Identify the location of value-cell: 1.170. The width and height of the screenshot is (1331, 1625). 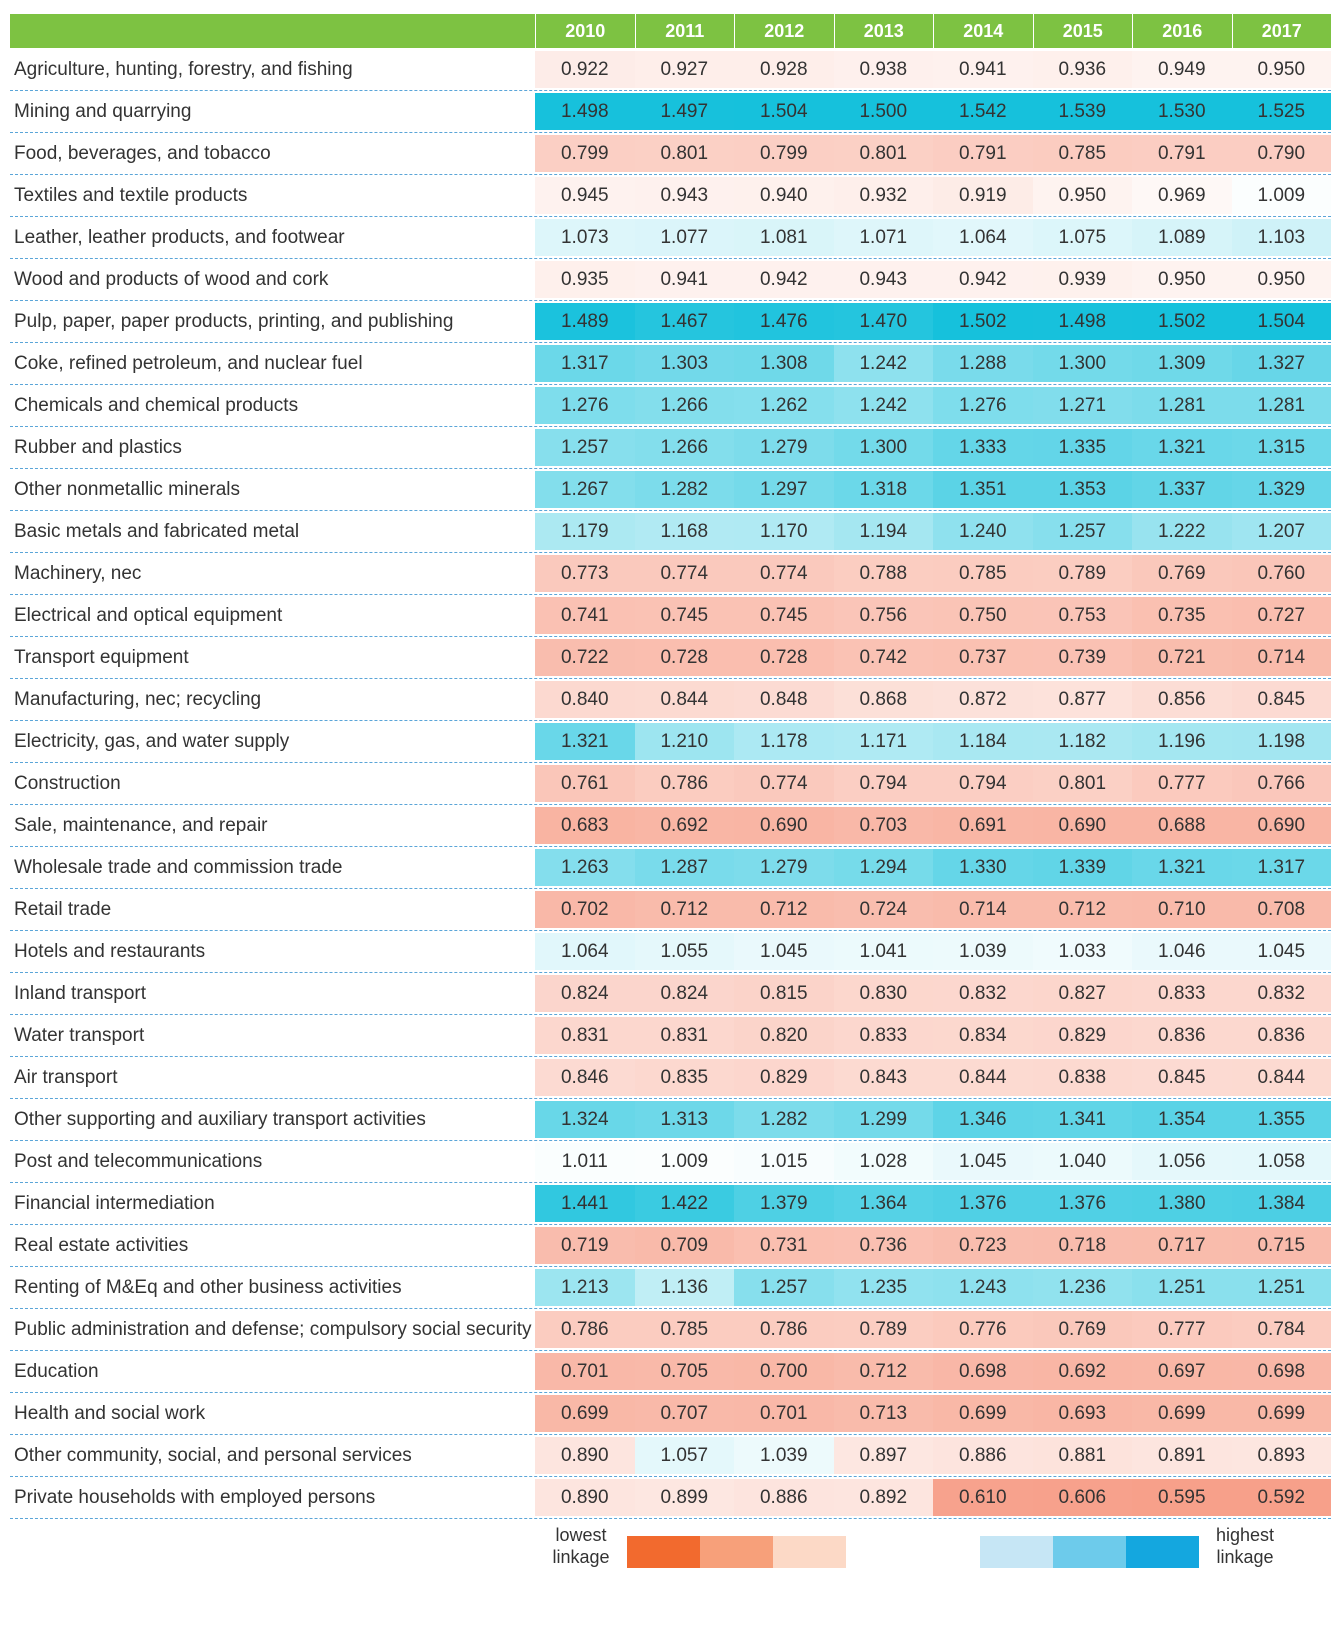
(784, 531).